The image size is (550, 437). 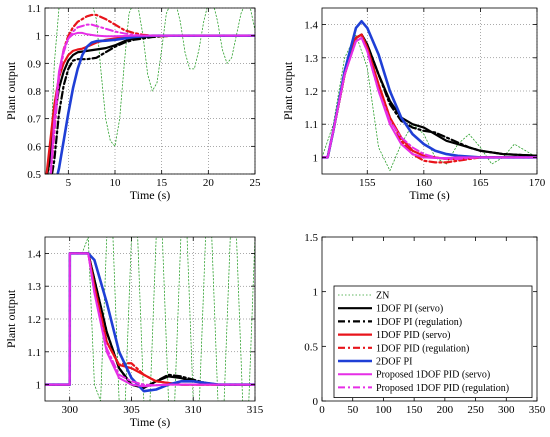 I want to click on x-tick-label: 25, so click(x=256, y=183).